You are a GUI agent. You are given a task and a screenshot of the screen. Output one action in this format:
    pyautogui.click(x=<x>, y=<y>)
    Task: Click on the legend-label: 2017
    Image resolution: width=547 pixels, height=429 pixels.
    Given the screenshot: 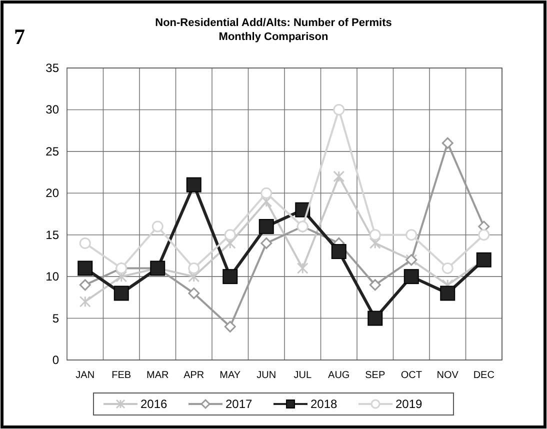 What is the action you would take?
    pyautogui.click(x=239, y=404)
    